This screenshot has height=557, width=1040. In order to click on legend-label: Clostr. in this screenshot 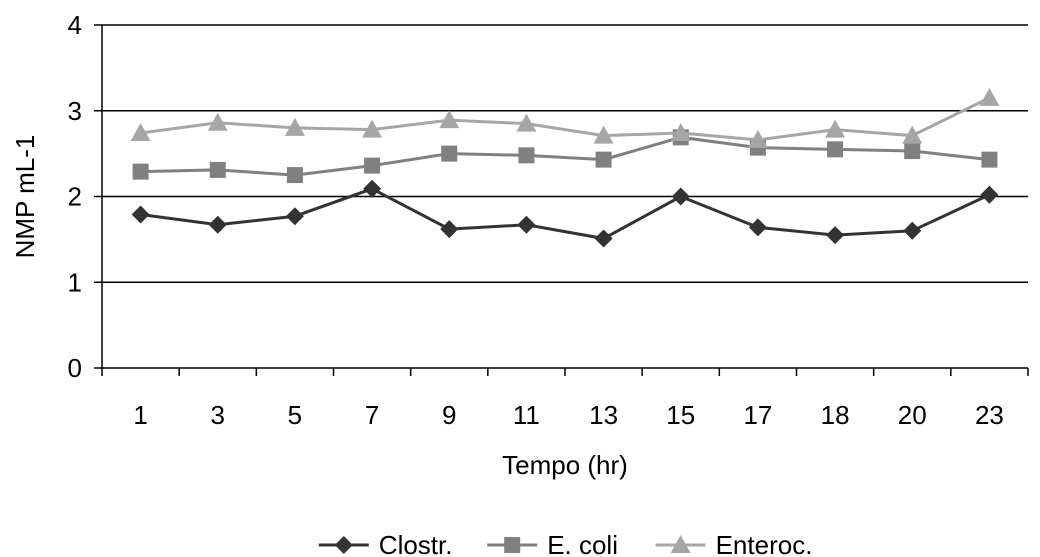, I will do `click(416, 543)`.